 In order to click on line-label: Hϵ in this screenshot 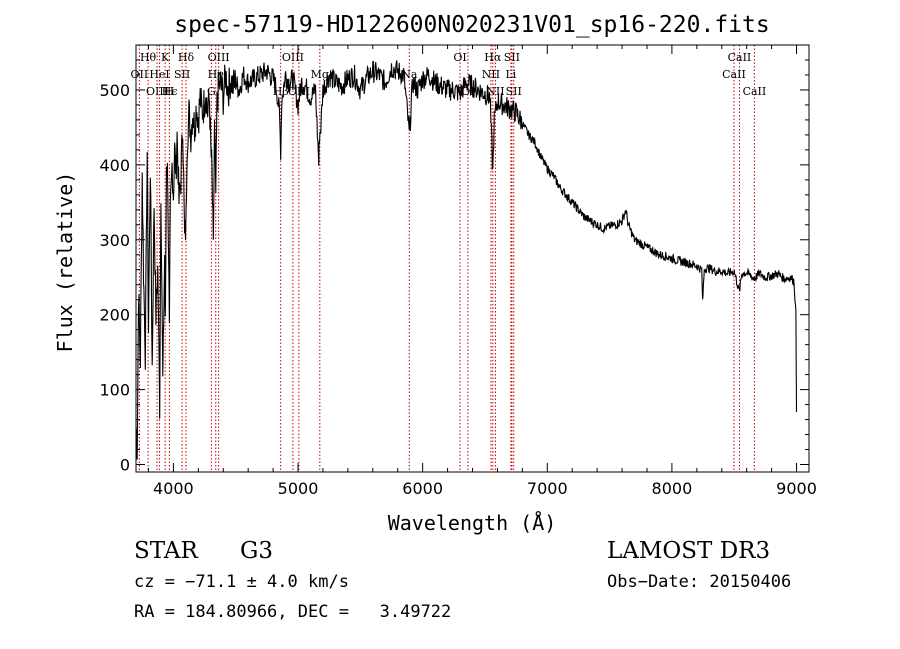, I will do `click(170, 91)`.